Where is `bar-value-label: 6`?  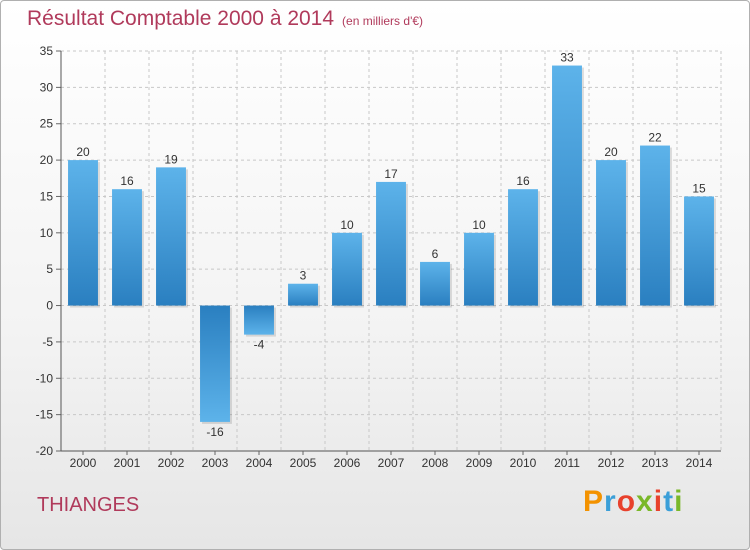 bar-value-label: 6 is located at coordinates (435, 254).